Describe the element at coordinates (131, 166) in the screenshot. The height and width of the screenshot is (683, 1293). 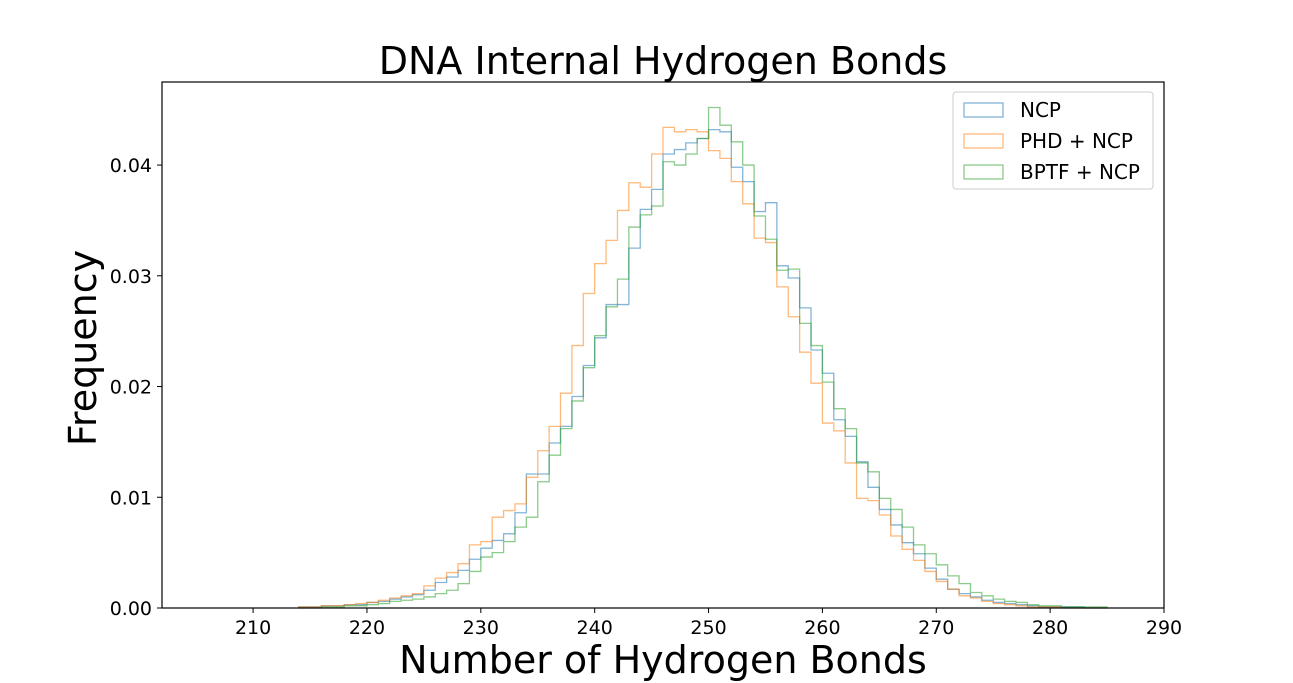
I see `y-tick-label: 0.04` at that location.